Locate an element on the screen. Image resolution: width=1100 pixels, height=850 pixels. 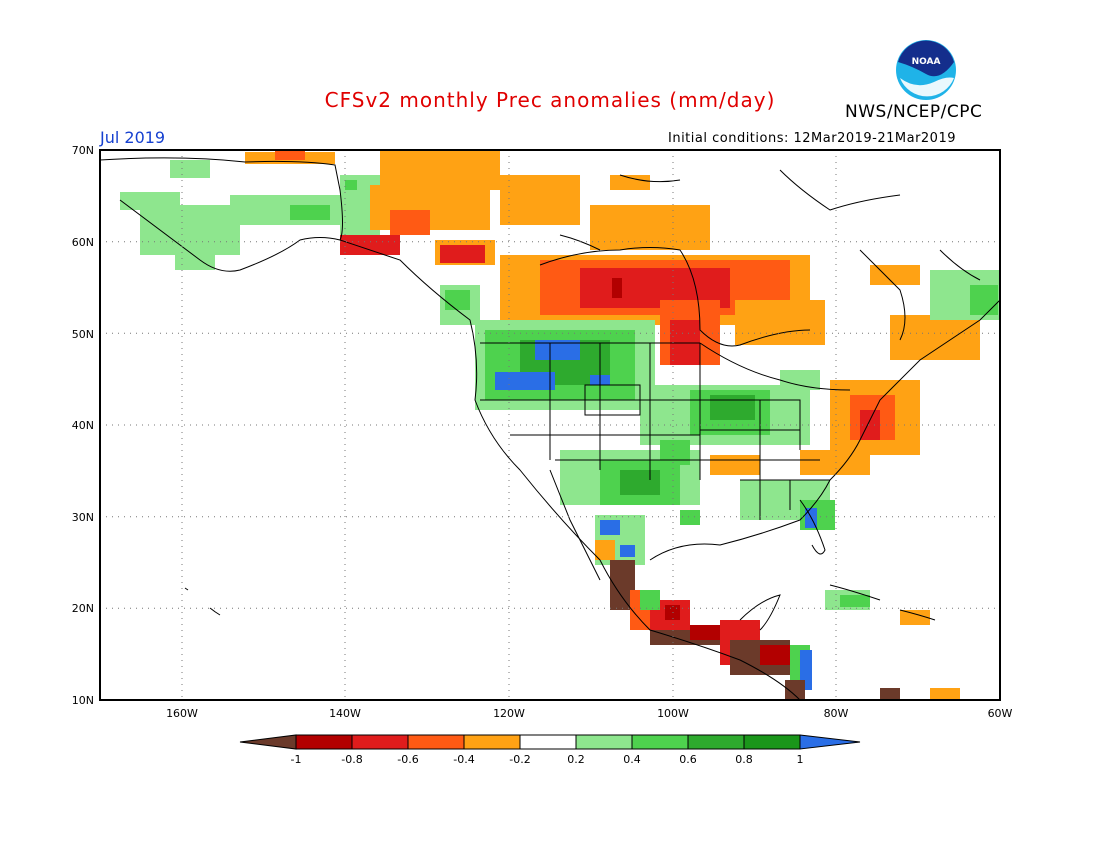
lat-label: 70N is located at coordinates (83, 150).